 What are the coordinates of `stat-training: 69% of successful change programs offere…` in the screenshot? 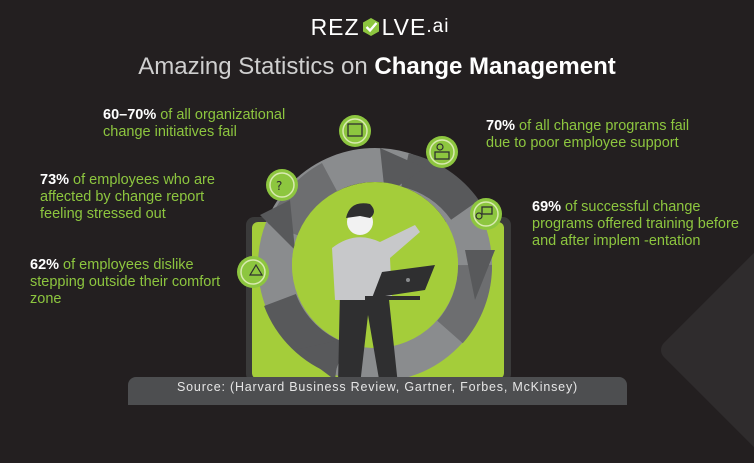 It's located at (642, 224).